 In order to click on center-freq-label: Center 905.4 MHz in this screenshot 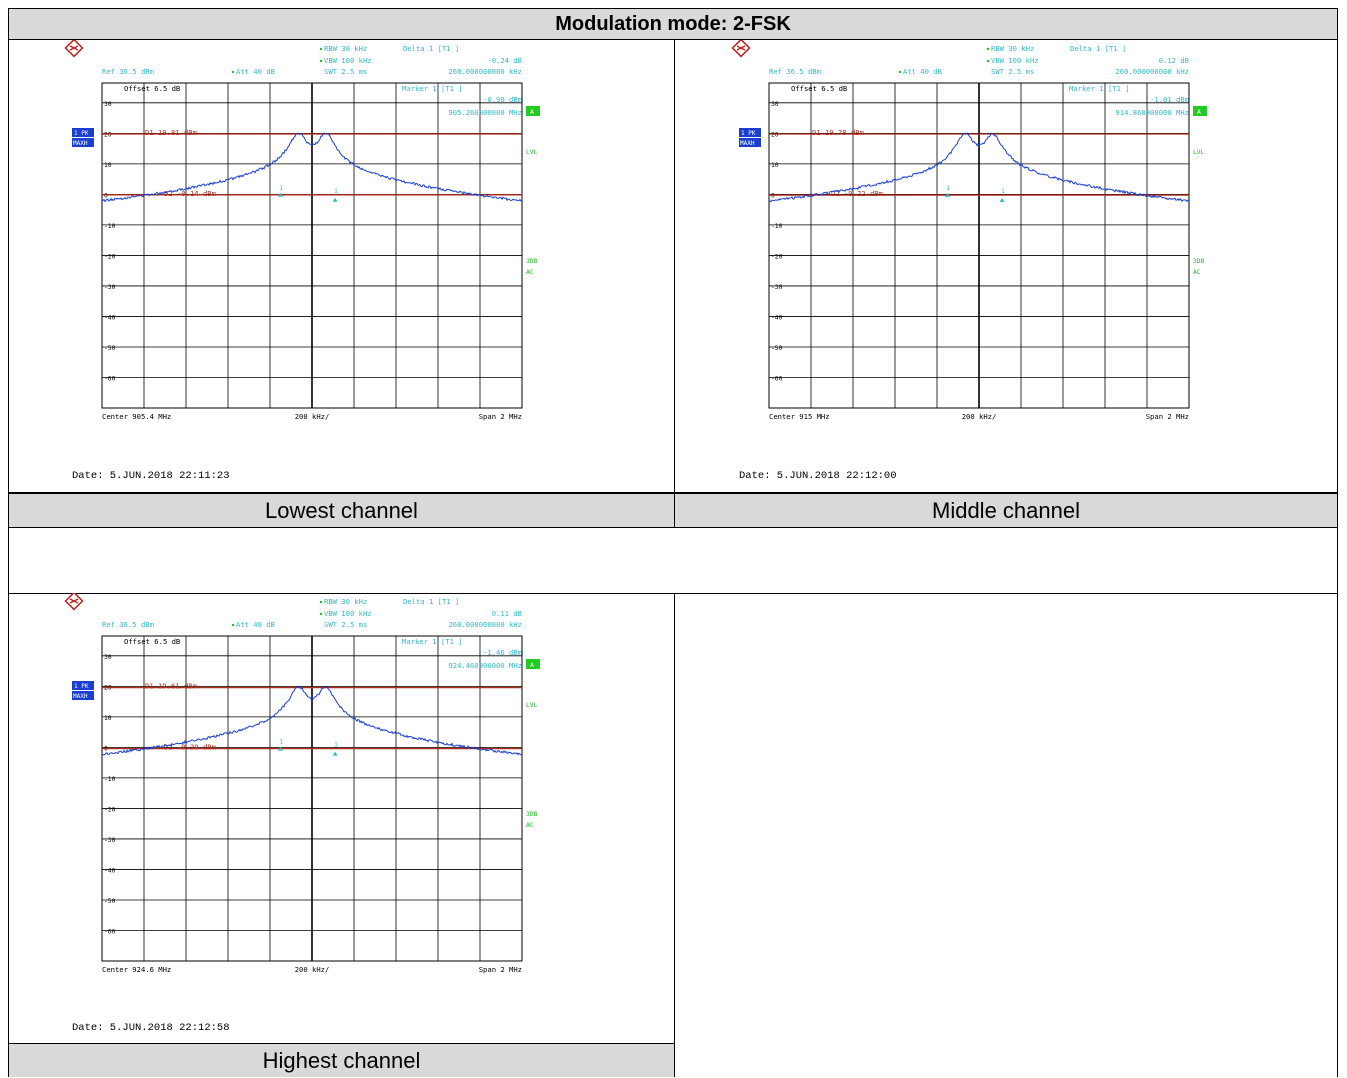, I will do `click(136, 416)`.